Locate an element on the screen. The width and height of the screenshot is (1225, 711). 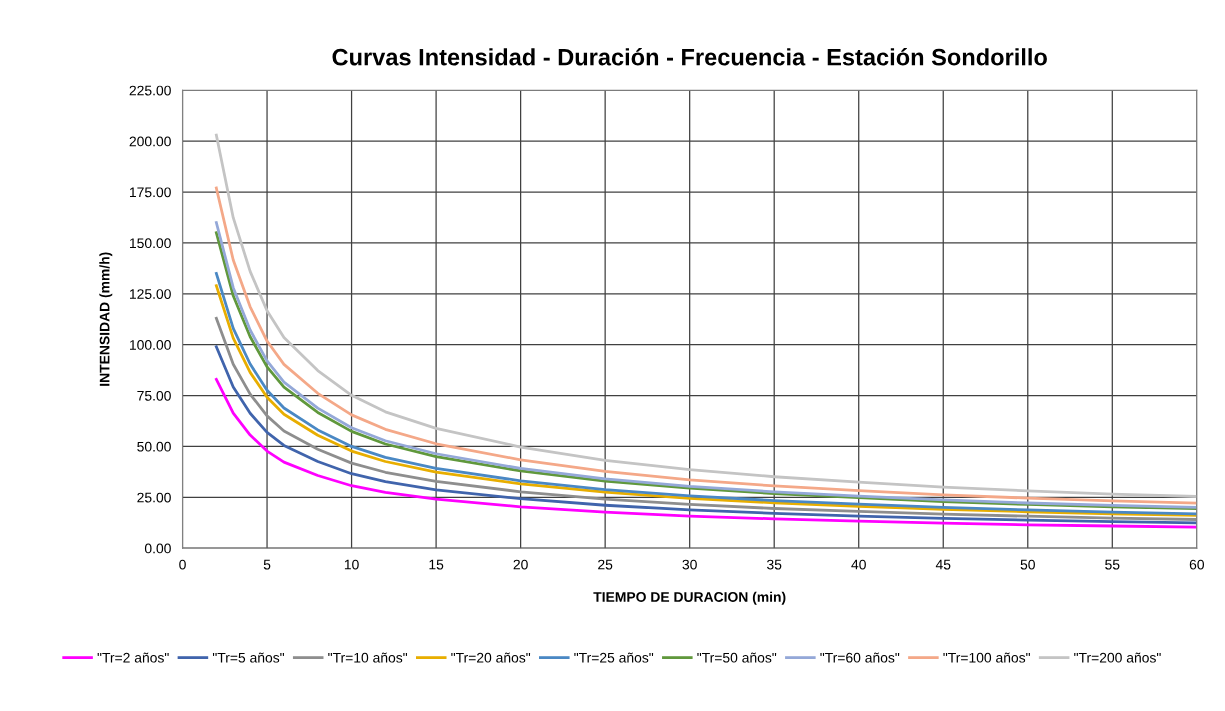
legend-label: "Tr=5 años" is located at coordinates (248, 657).